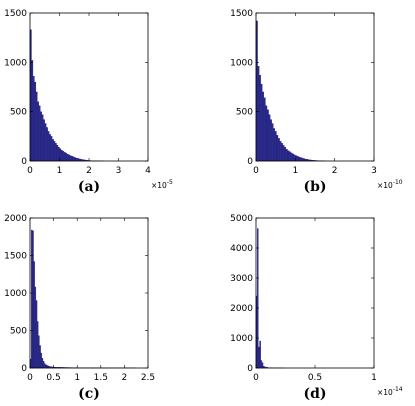 The height and width of the screenshot is (406, 415). Describe the element at coordinates (89, 394) in the screenshot. I see `panel-label: (c)` at that location.